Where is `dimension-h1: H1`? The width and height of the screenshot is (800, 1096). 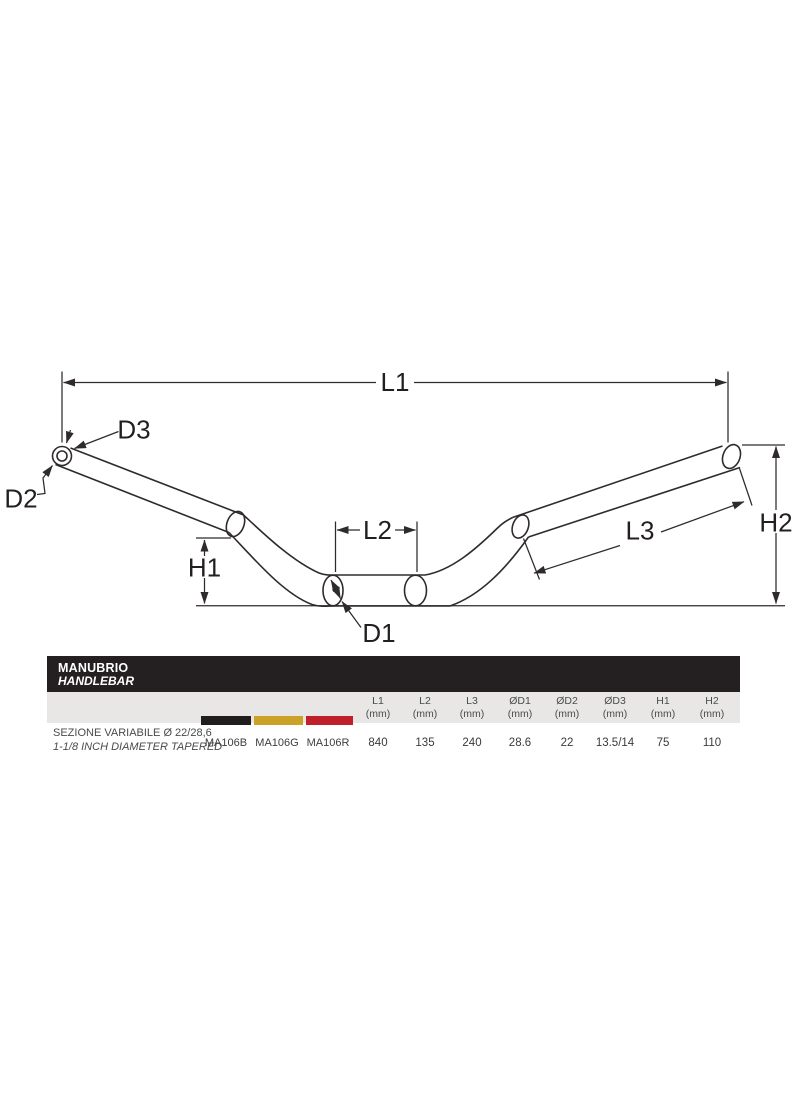 dimension-h1: H1 is located at coordinates (209, 570).